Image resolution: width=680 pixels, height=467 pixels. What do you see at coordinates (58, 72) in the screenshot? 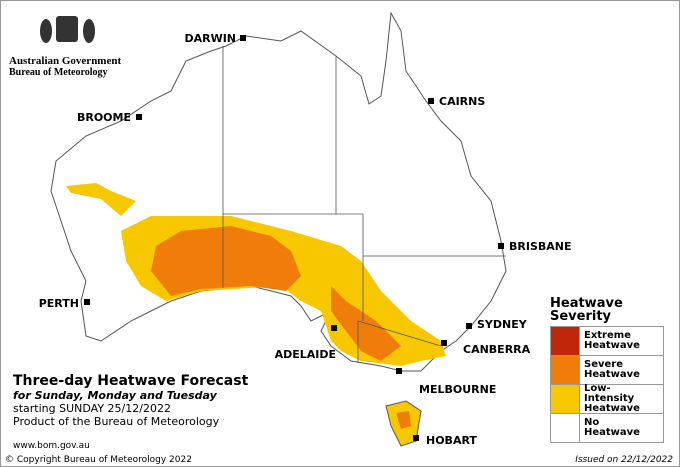
I see `logo-line: Bureau of Meteorology` at bounding box center [58, 72].